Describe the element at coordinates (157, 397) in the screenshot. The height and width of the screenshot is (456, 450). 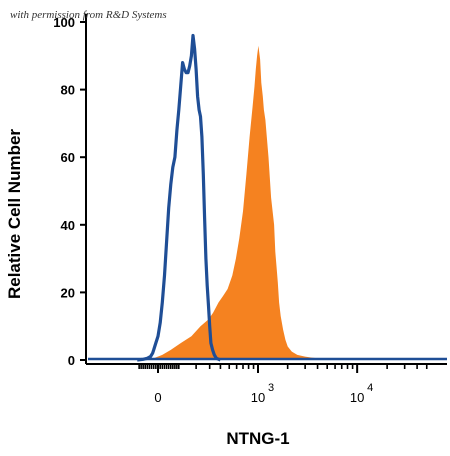
I see `x-tick-label-0: 0` at that location.